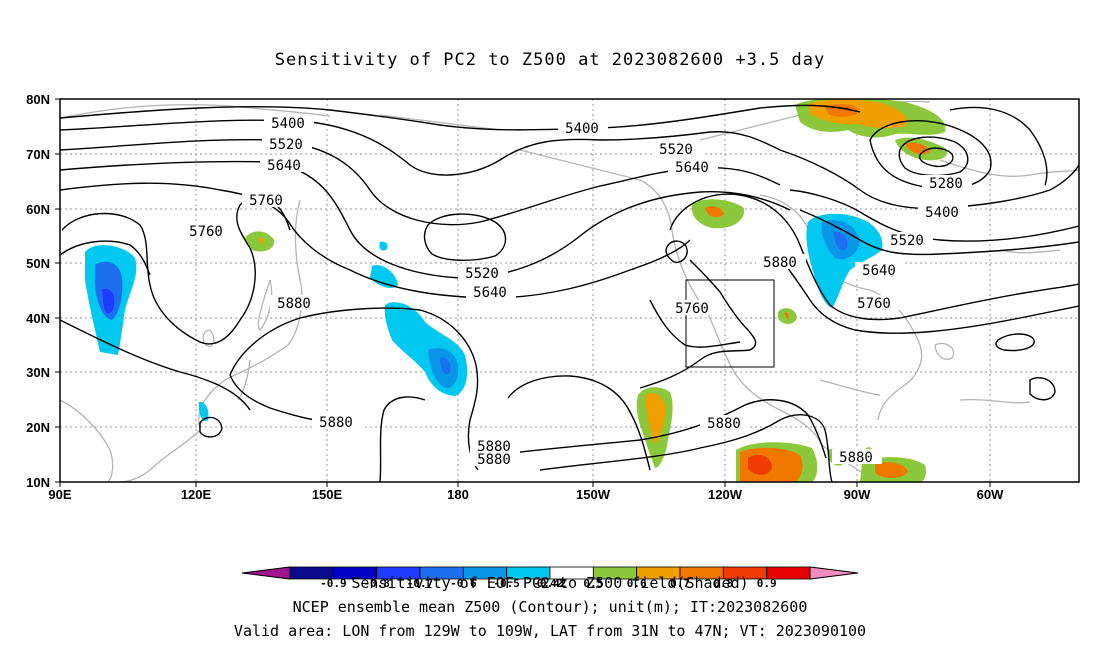  I want to click on colorbar-tick-label: -0.7, so click(420, 583).